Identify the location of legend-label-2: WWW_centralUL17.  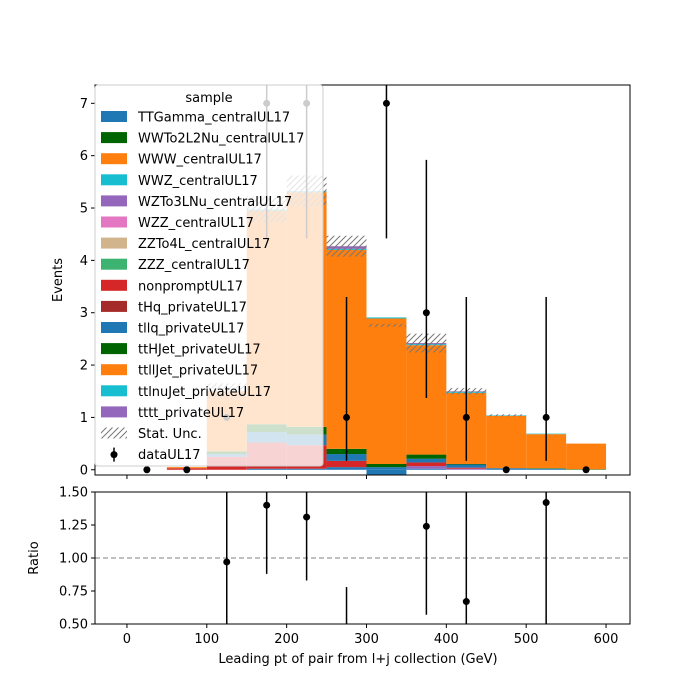
(200, 160).